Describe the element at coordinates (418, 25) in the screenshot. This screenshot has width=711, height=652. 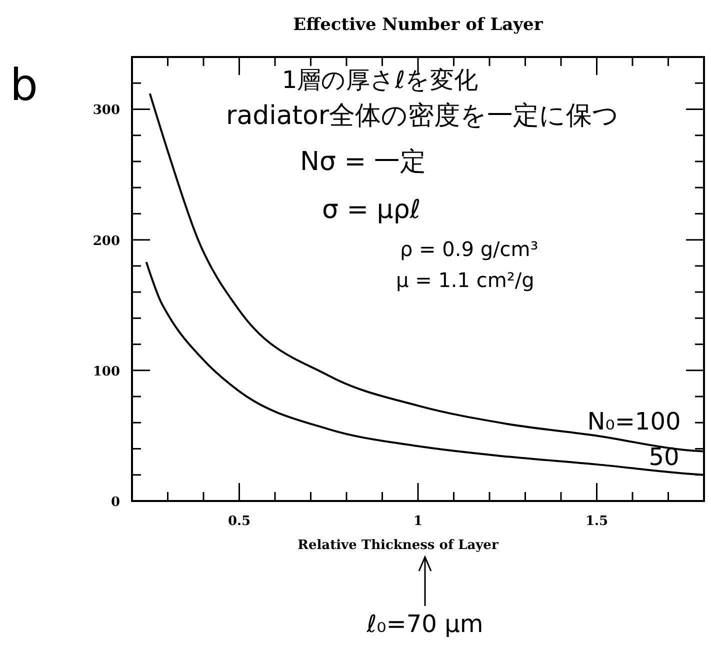
I see `chart-title: Effective Number of Layer` at that location.